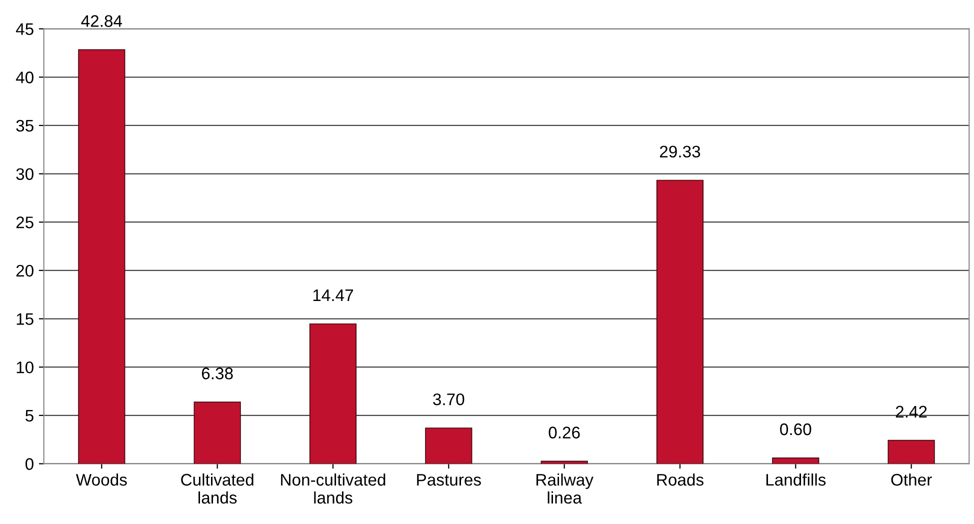 The width and height of the screenshot is (974, 524). Describe the element at coordinates (25, 29) in the screenshot. I see `y-tick-label: 45` at that location.